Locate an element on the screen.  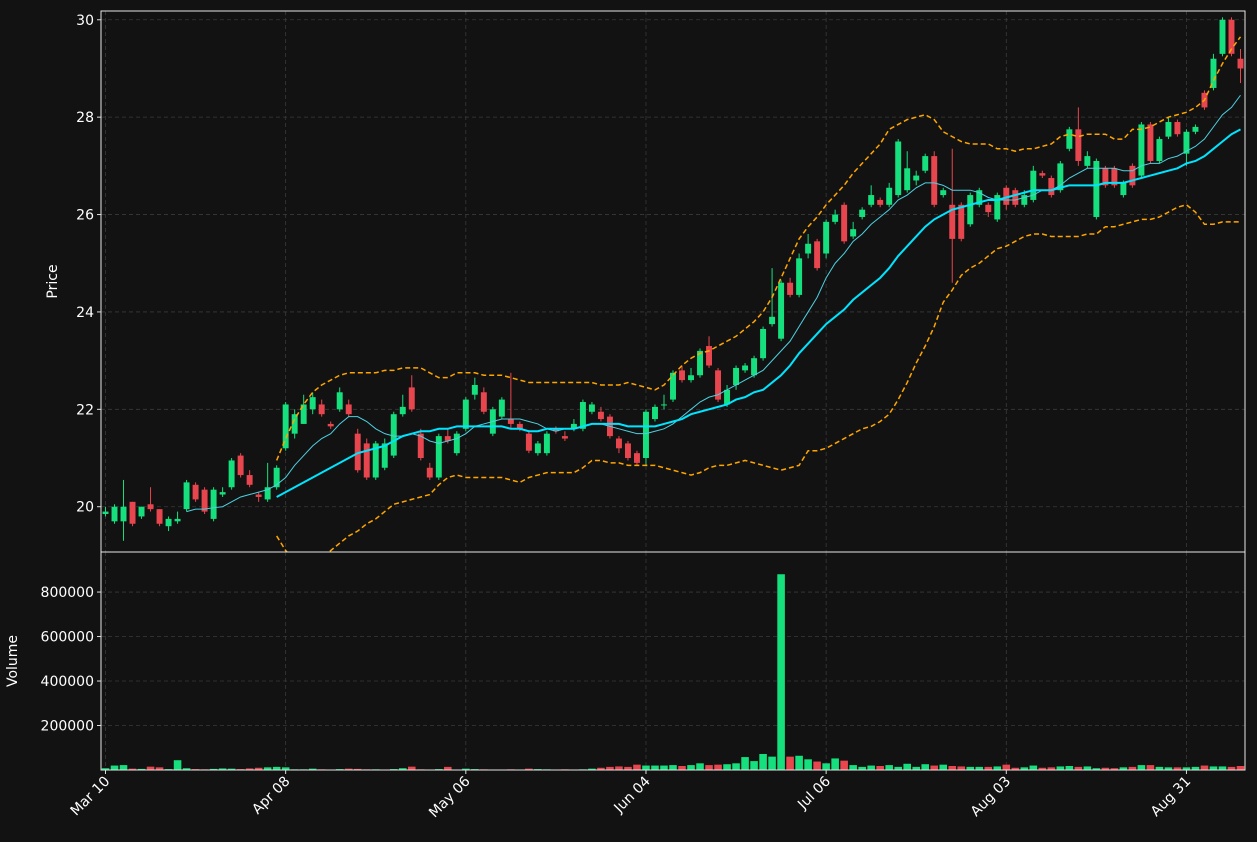
y-axis-label: Price is located at coordinates (53, 281).